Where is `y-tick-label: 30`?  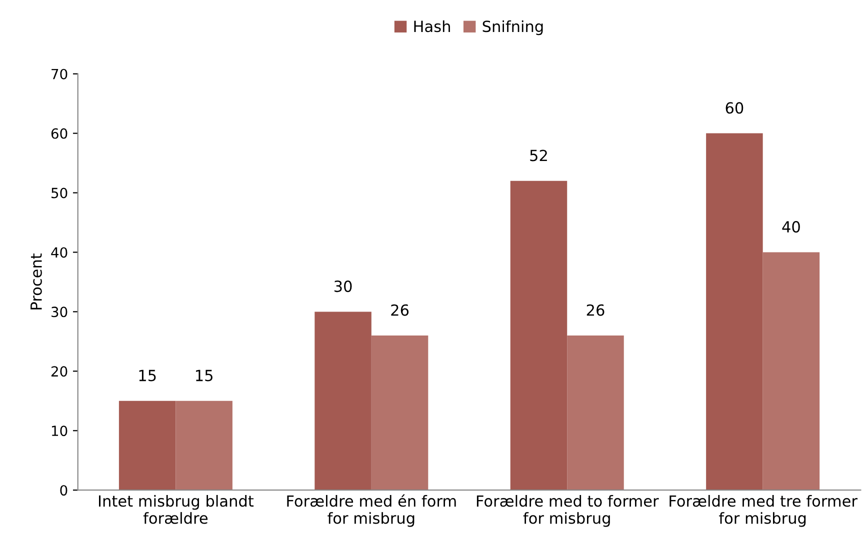
y-tick-label: 30 is located at coordinates (60, 312).